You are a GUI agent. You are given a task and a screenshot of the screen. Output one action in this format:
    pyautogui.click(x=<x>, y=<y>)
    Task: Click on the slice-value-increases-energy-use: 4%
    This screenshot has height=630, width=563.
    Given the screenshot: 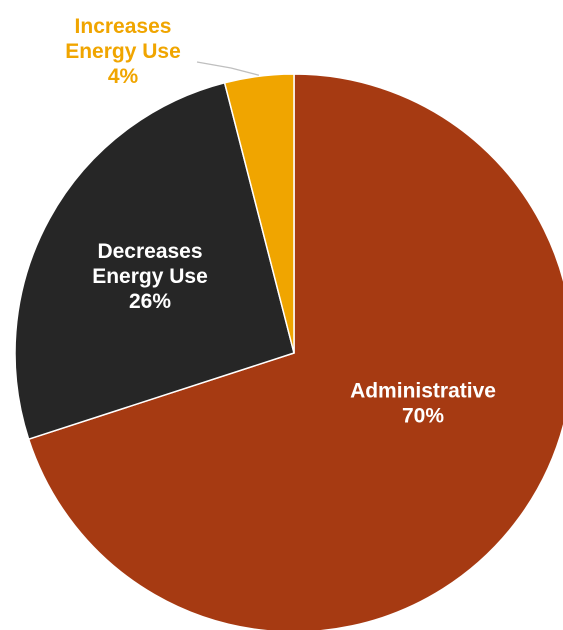 What is the action you would take?
    pyautogui.click(x=123, y=76)
    